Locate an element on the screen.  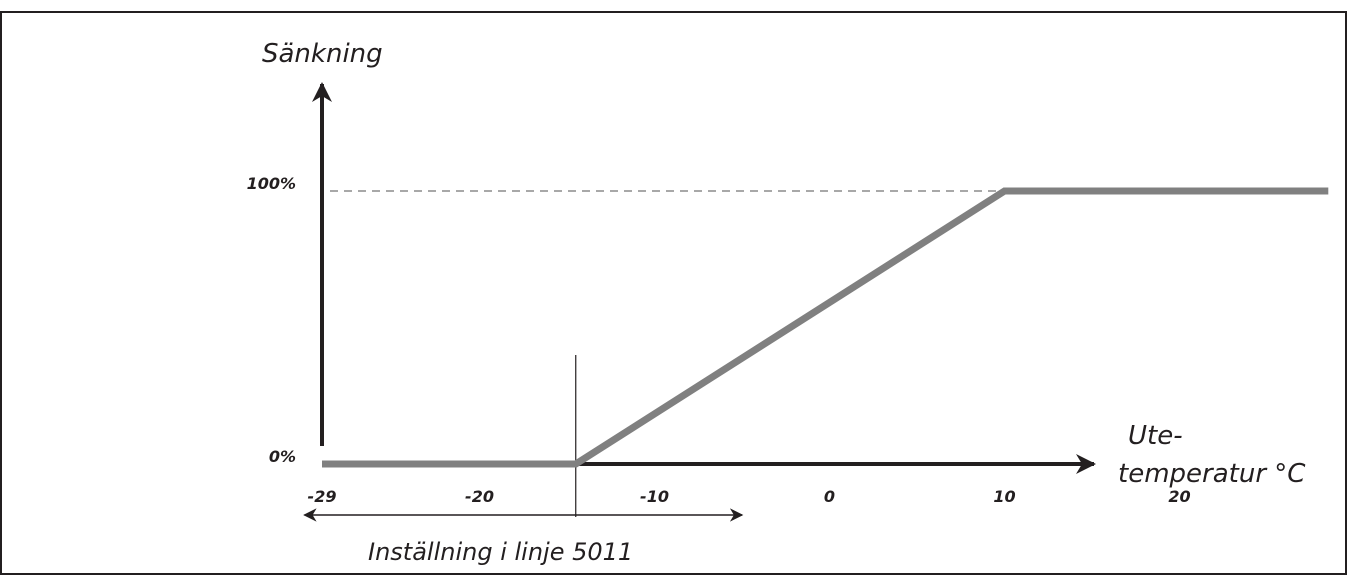
x-tick-label: -20 is located at coordinates (479, 496).